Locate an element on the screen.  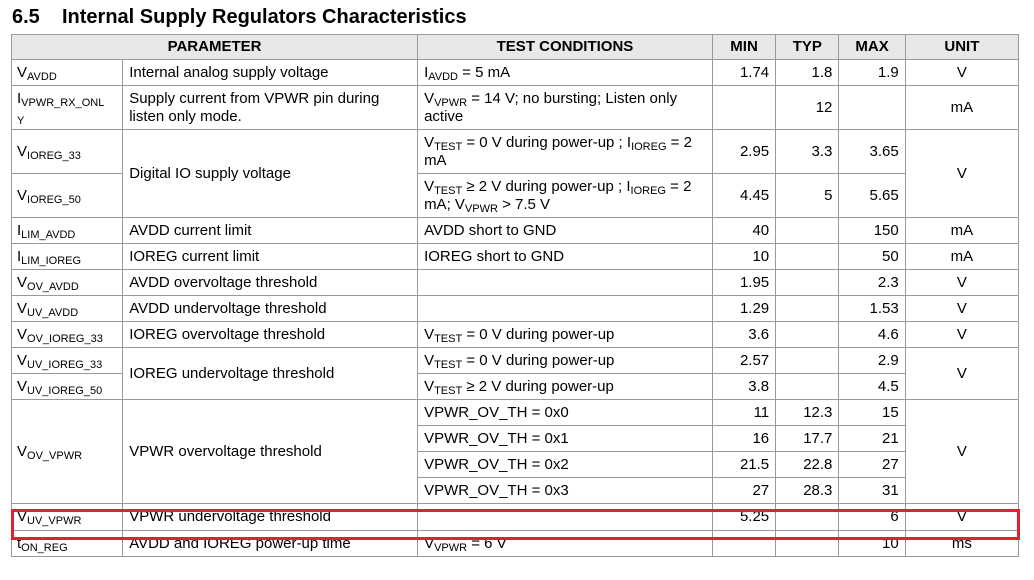
max-cell: 4.6 is located at coordinates (872, 334).